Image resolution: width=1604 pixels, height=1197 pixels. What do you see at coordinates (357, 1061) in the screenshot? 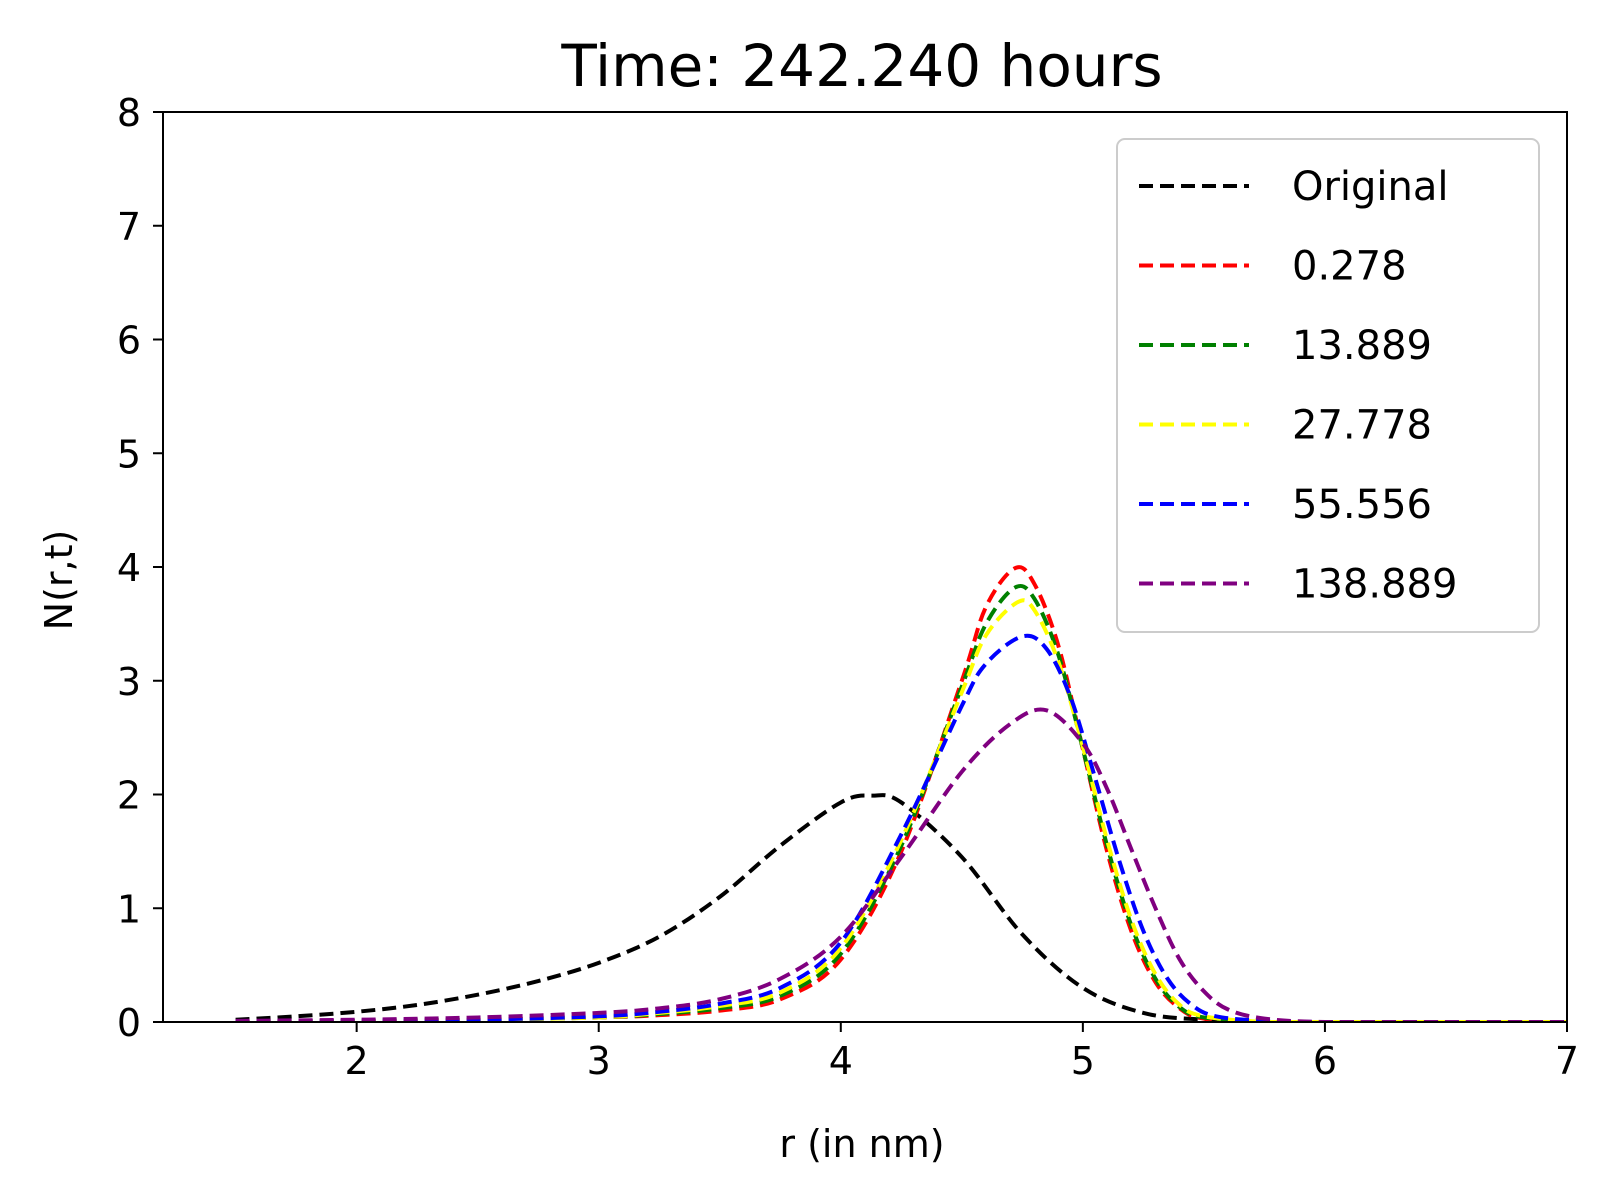
I see `x-tick-label: 2` at bounding box center [357, 1061].